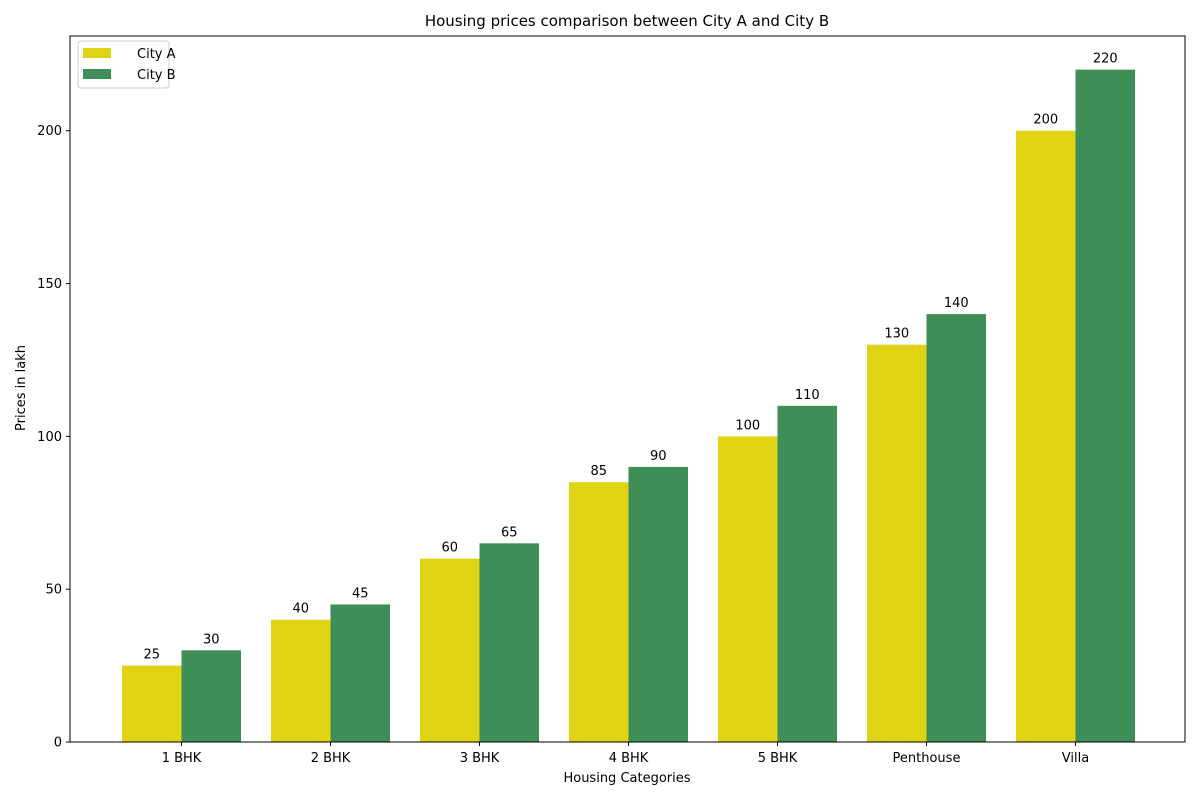 The height and width of the screenshot is (800, 1200). I want to click on data-label-city-a-7: 200, so click(1045, 120).